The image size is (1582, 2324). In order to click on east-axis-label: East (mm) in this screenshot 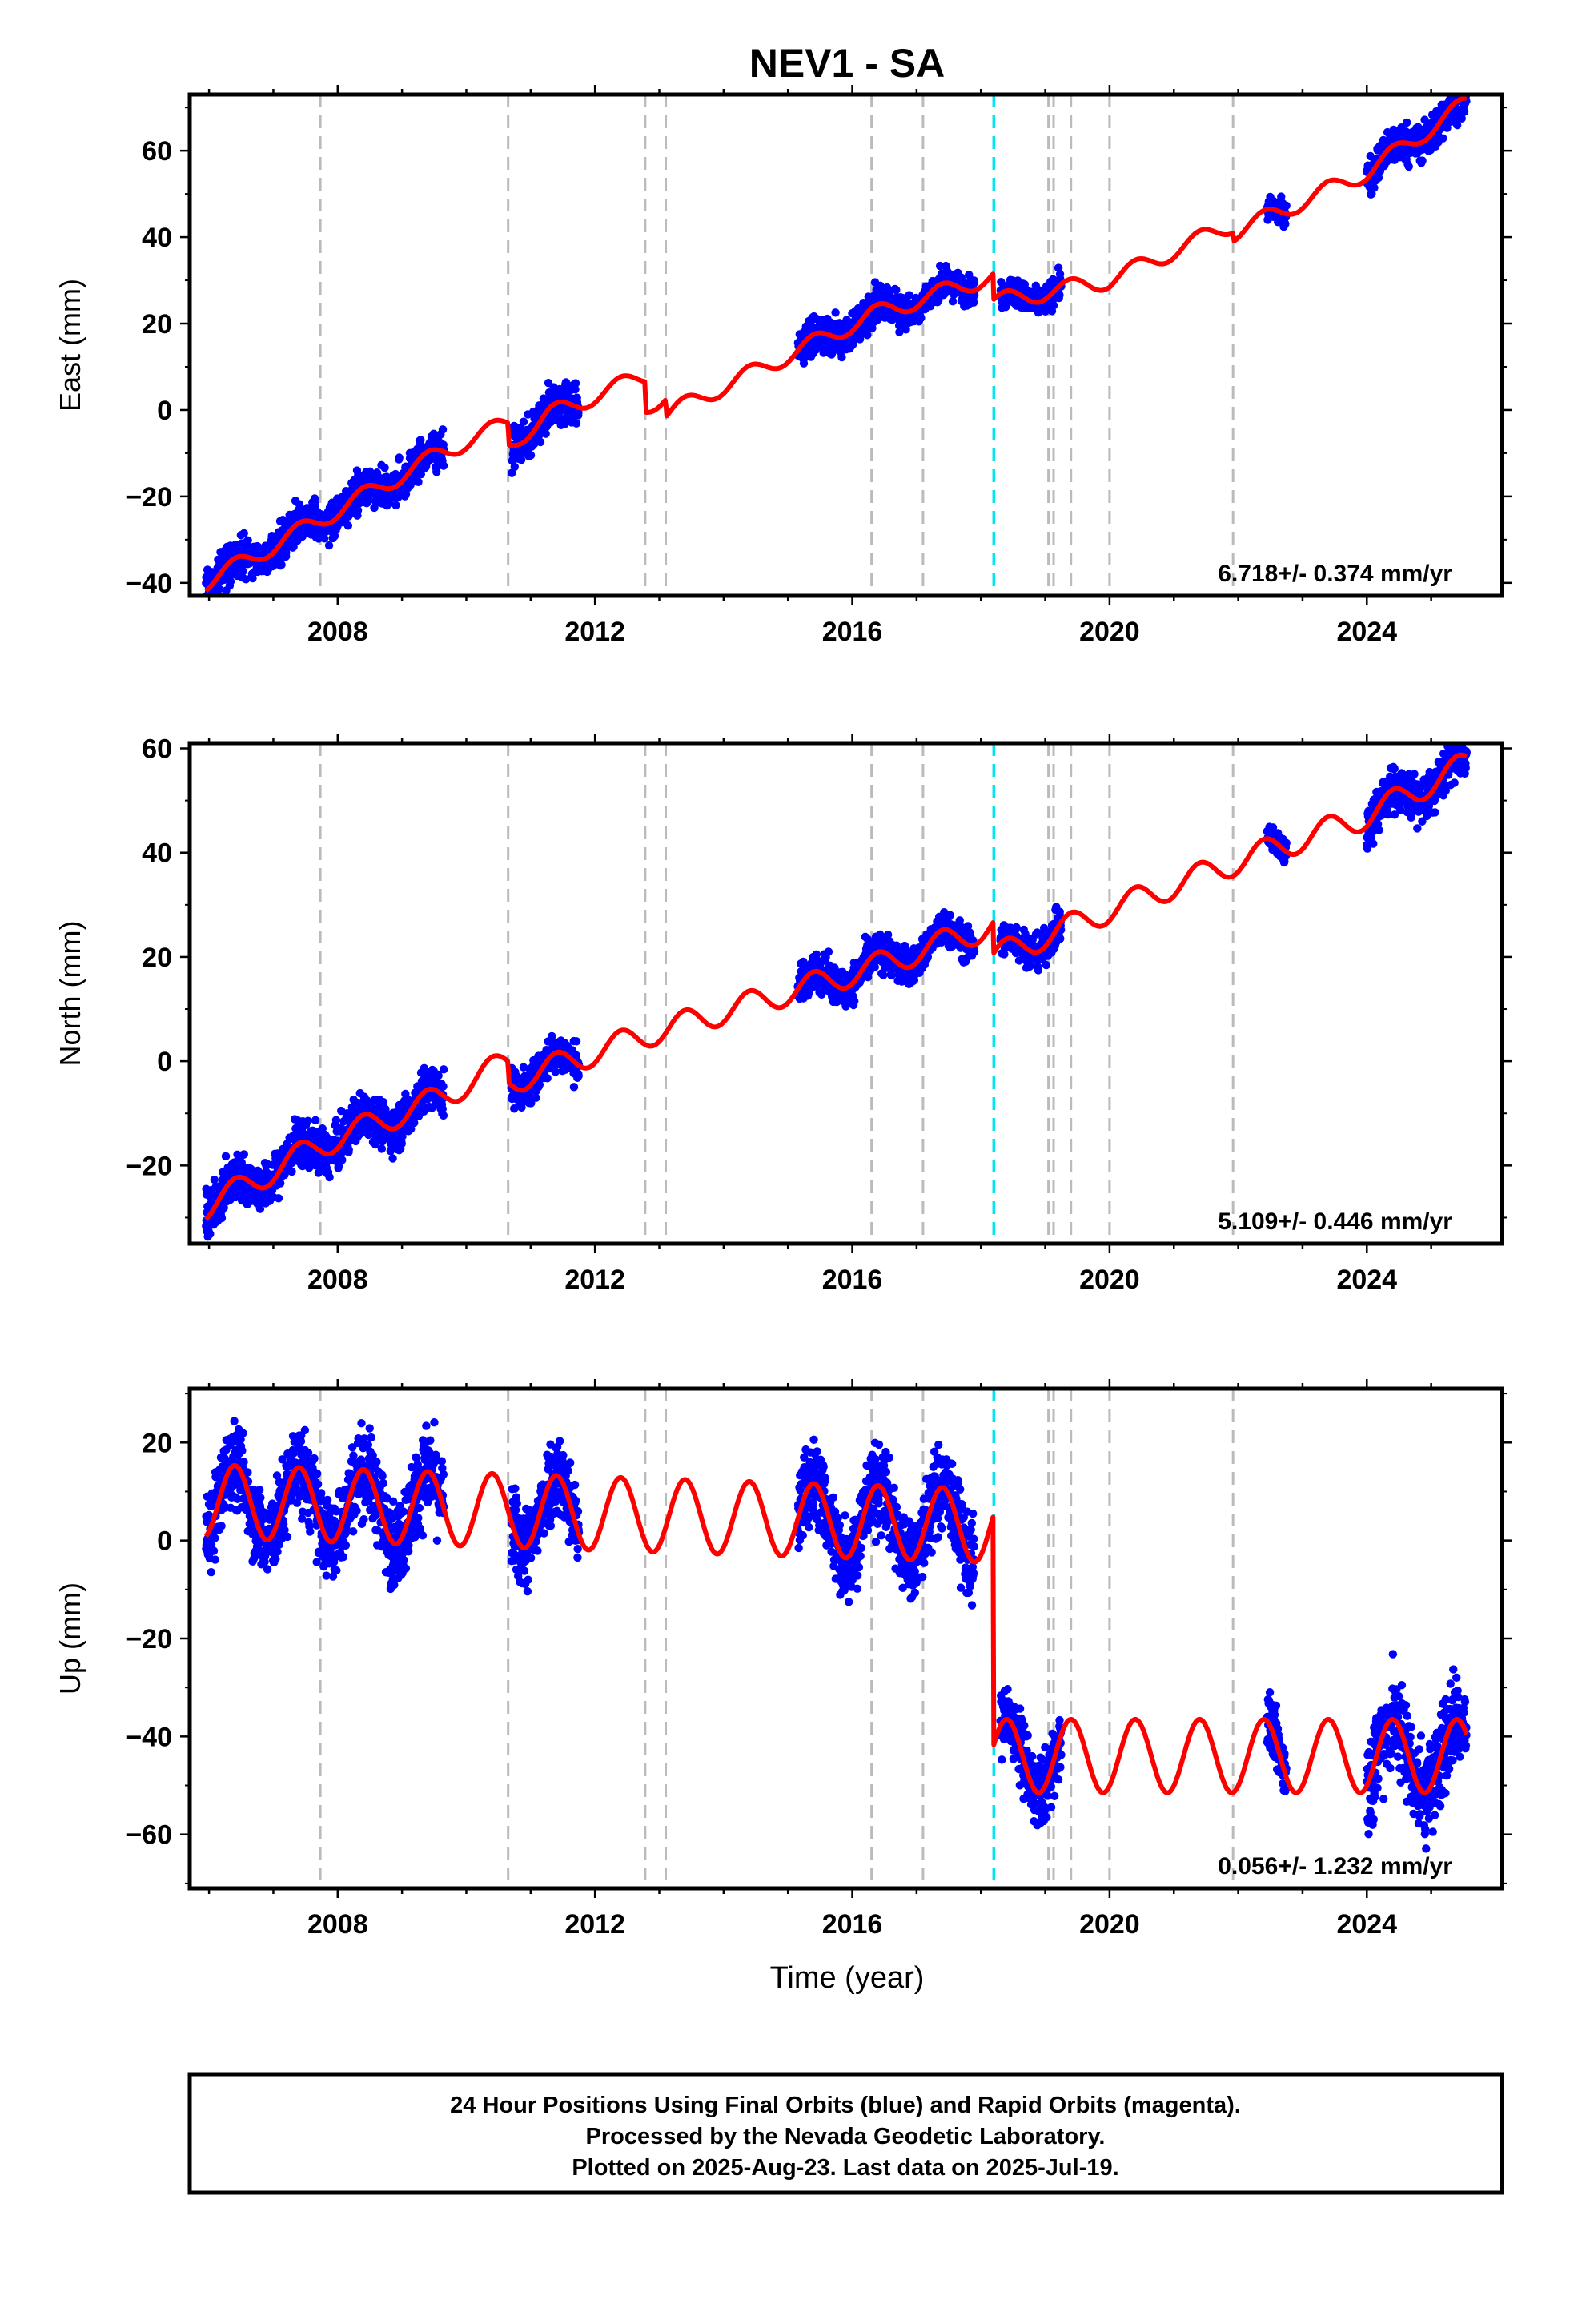, I will do `click(70, 345)`.